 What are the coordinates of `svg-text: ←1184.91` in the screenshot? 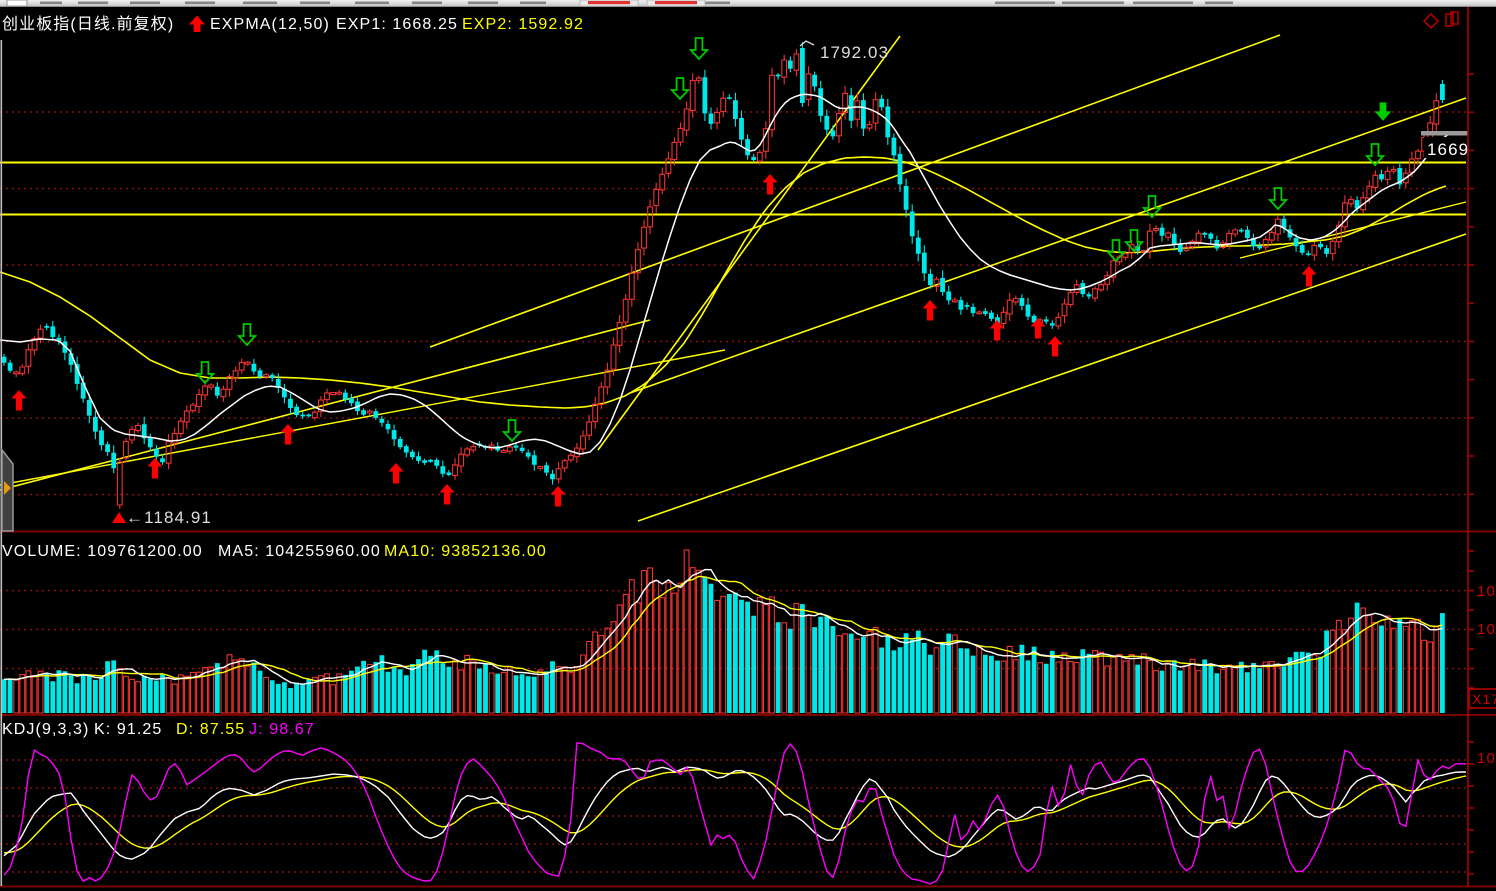 It's located at (169, 517).